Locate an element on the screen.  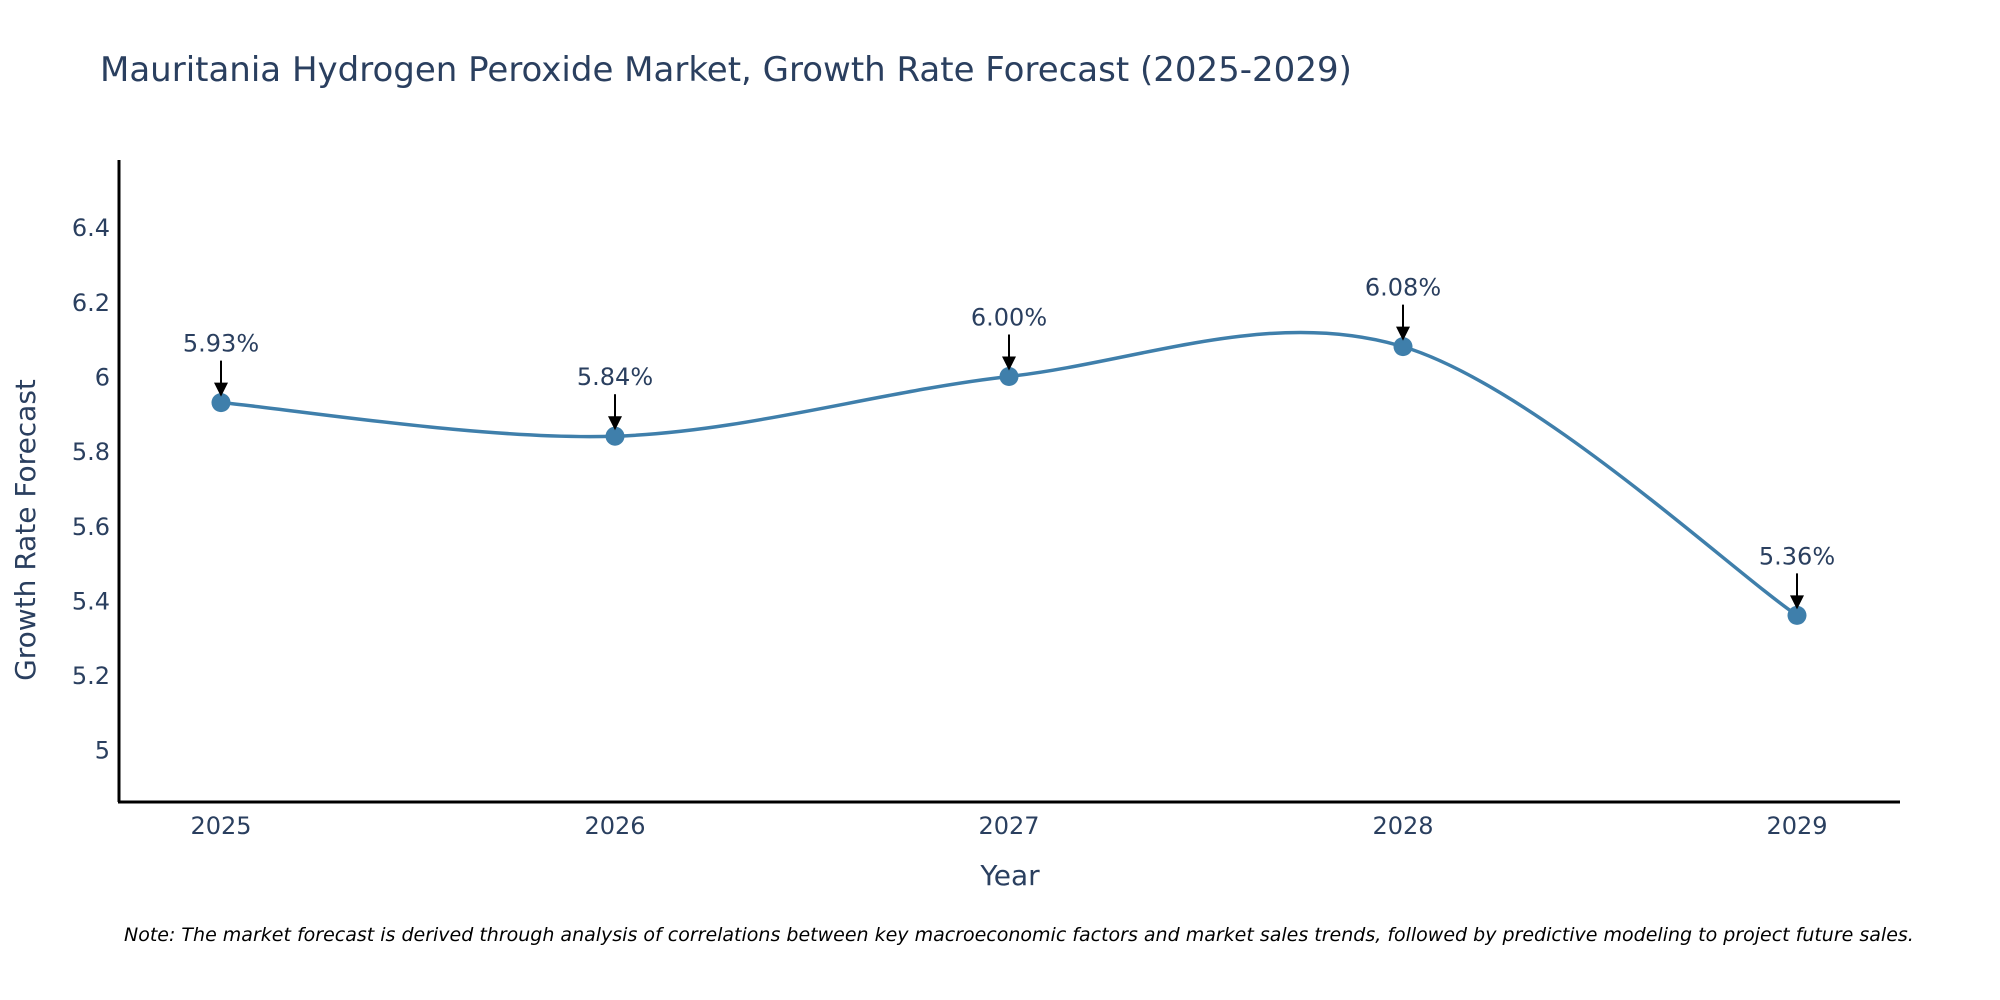
x-axis-ticks: 2025 2026 2027 2028 2029 is located at coordinates (1008, 826).